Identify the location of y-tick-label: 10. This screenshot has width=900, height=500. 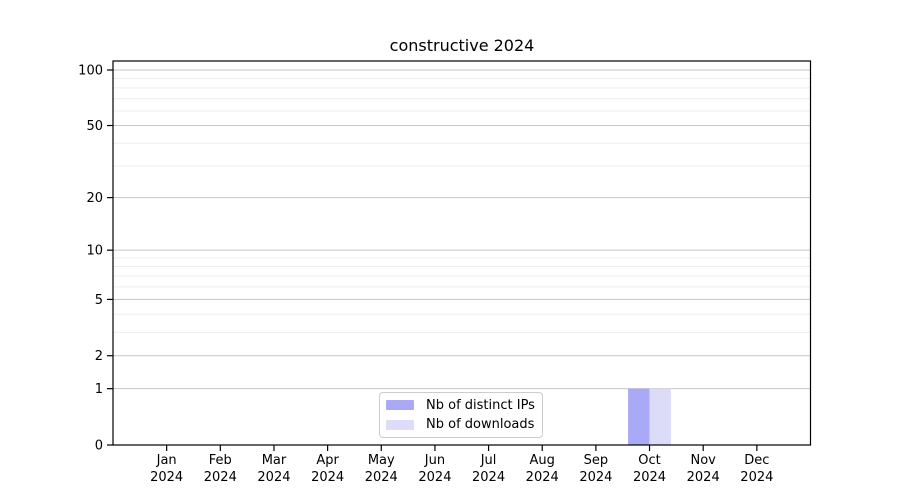
(94, 251).